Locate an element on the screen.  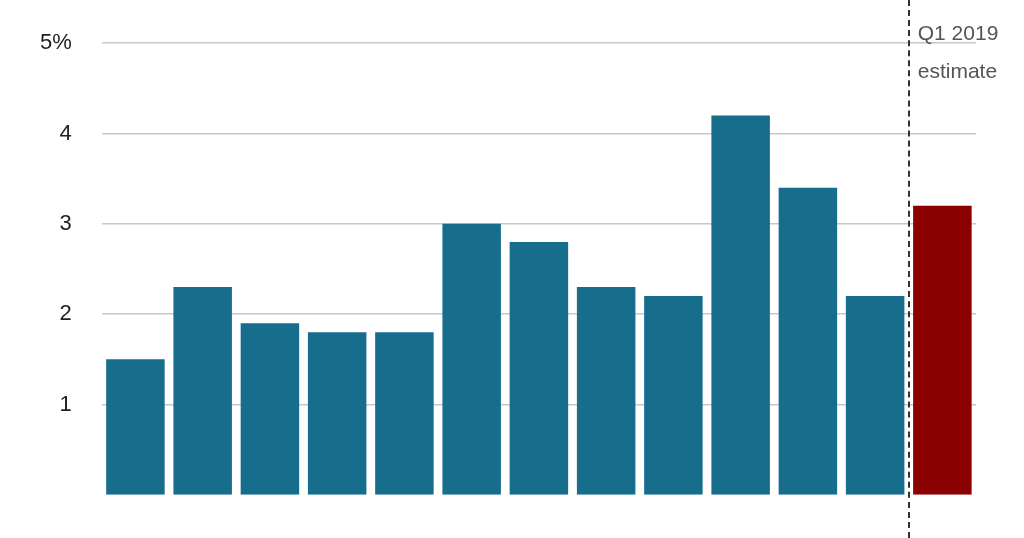
y-tick-label: 2 is located at coordinates (65, 313).